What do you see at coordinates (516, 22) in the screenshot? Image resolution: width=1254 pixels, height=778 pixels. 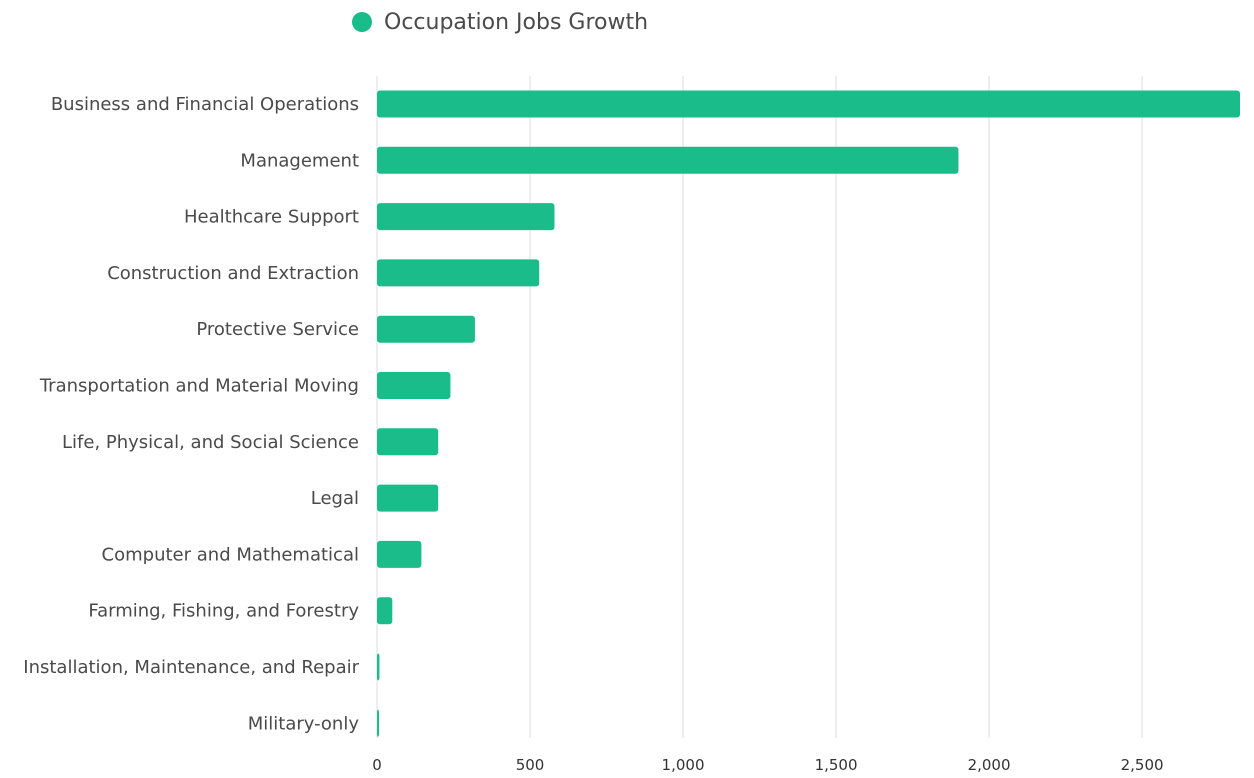 I see `legend-label: Occupation Jobs Growth` at bounding box center [516, 22].